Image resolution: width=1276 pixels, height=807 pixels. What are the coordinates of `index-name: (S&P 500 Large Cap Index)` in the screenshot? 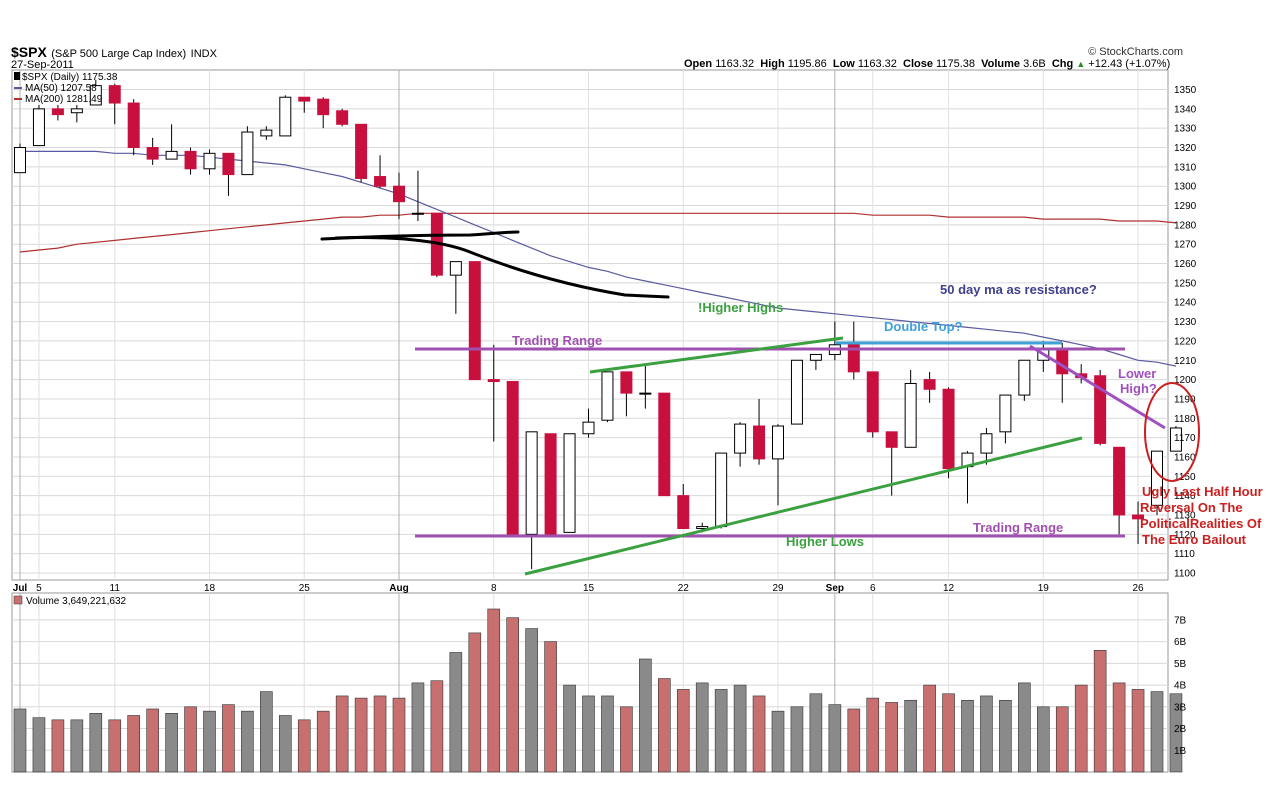 It's located at (119, 54).